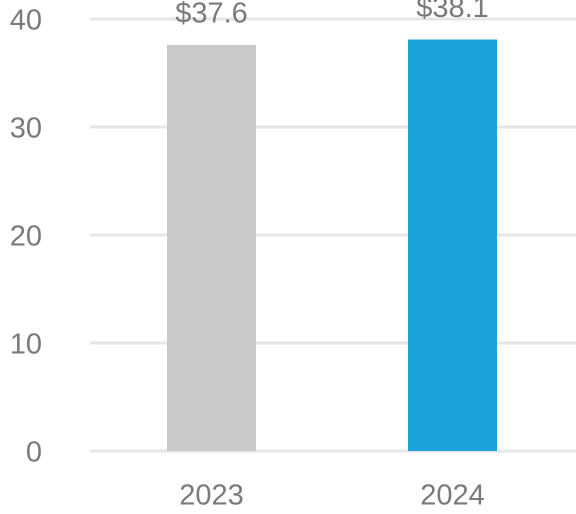 This screenshot has width=576, height=514. I want to click on y-tick-label: 10, so click(26, 345).